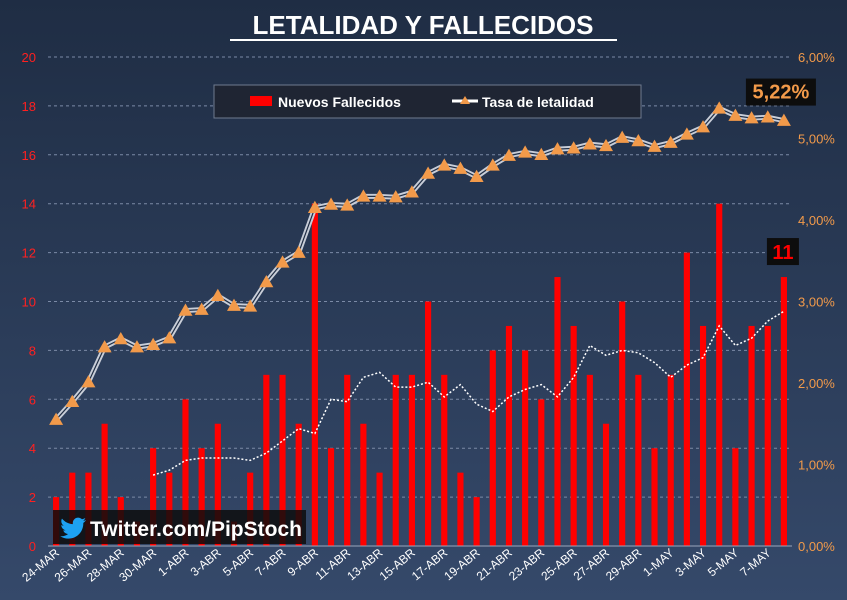  I want to click on right-tick-label: 4,00%, so click(816, 220).